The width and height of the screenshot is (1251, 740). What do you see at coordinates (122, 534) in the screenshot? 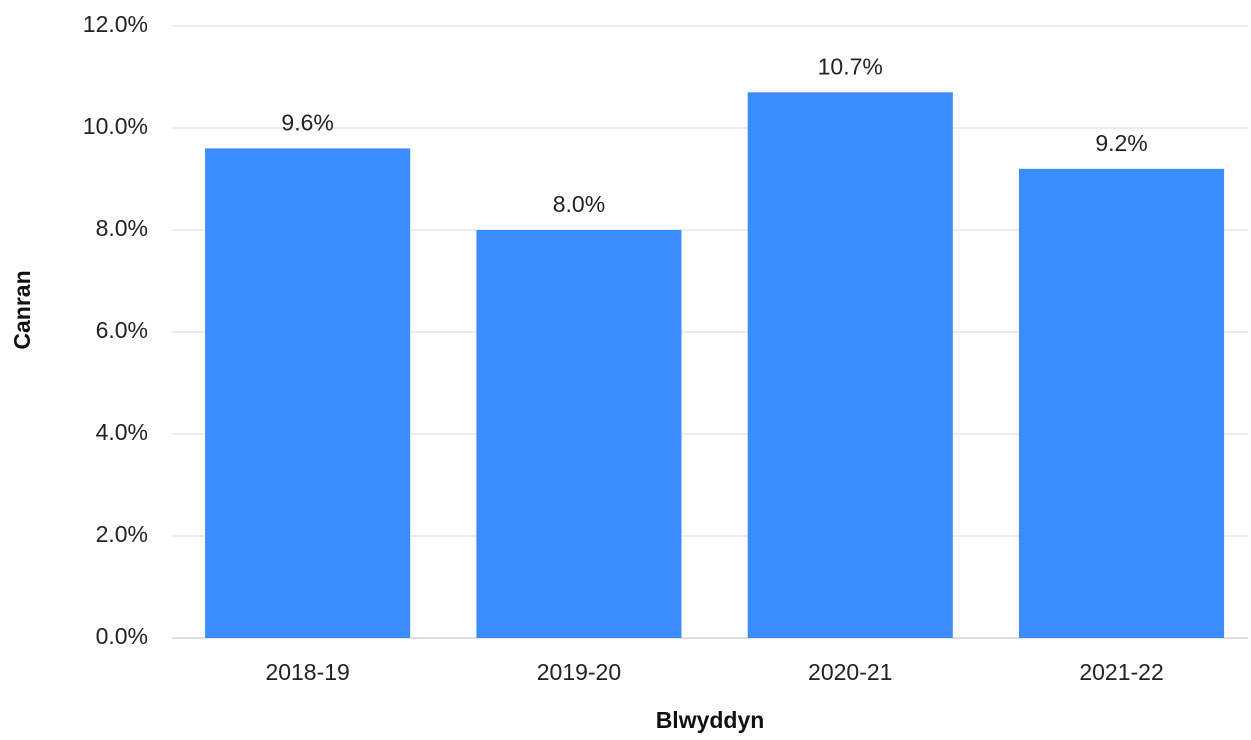
I see `y-tick-label: 2.0%` at bounding box center [122, 534].